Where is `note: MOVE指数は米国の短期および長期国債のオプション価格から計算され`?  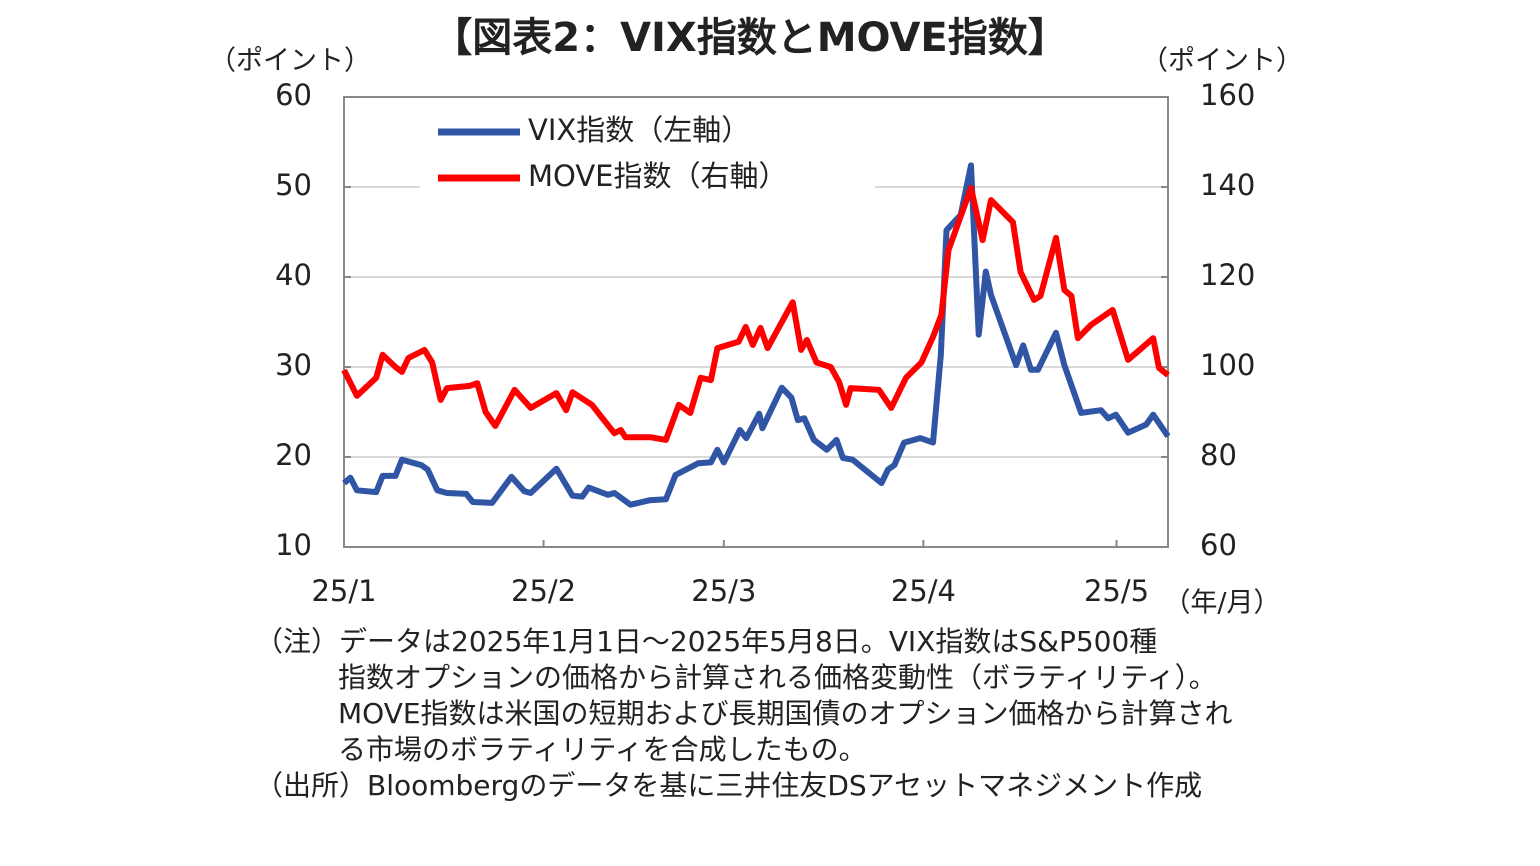
note: MOVE指数は米国の短期および長期国債のオプション価格から計算され is located at coordinates (785, 713).